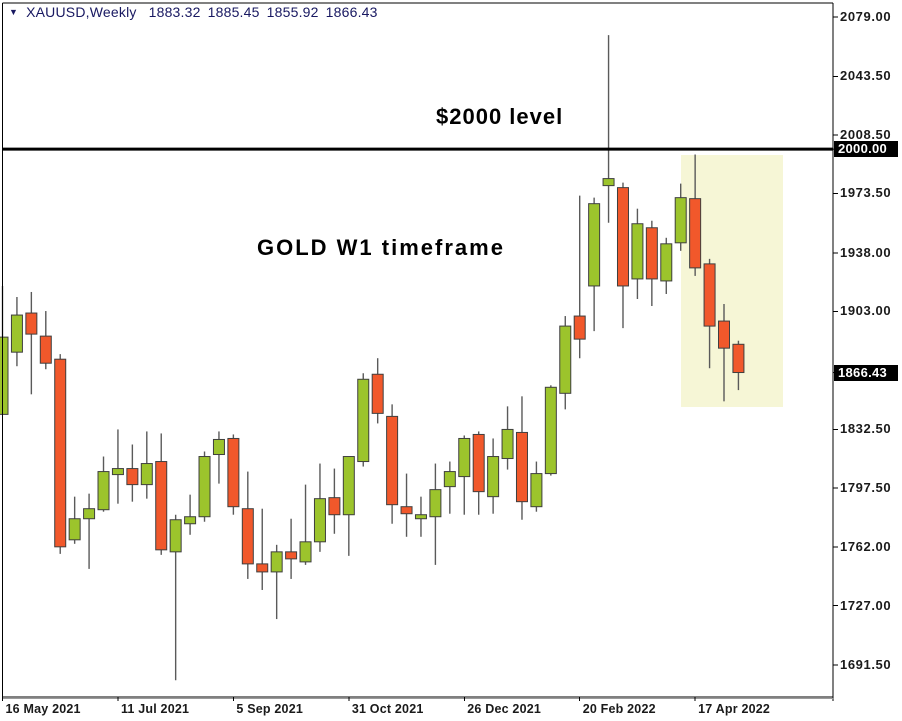  Describe the element at coordinates (270, 709) in the screenshot. I see `x-axis-label: 5 Sep 2021` at that location.